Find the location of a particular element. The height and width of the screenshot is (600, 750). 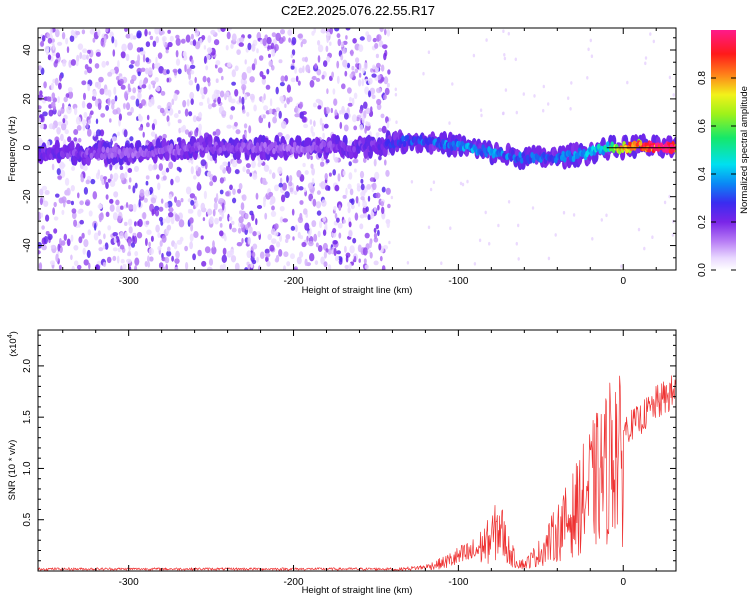

colorbar-gradient is located at coordinates (723, 150).